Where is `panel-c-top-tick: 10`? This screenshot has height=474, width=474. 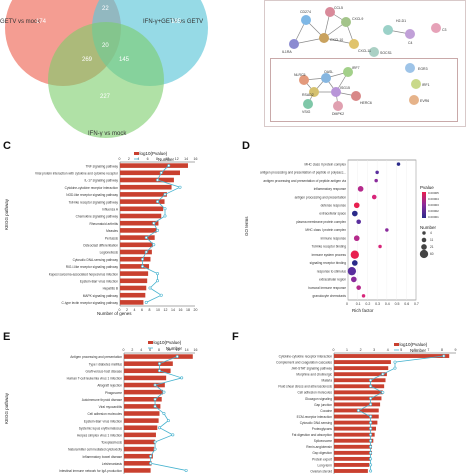 panel-c-top-tick: 10 is located at coordinates (167, 159).